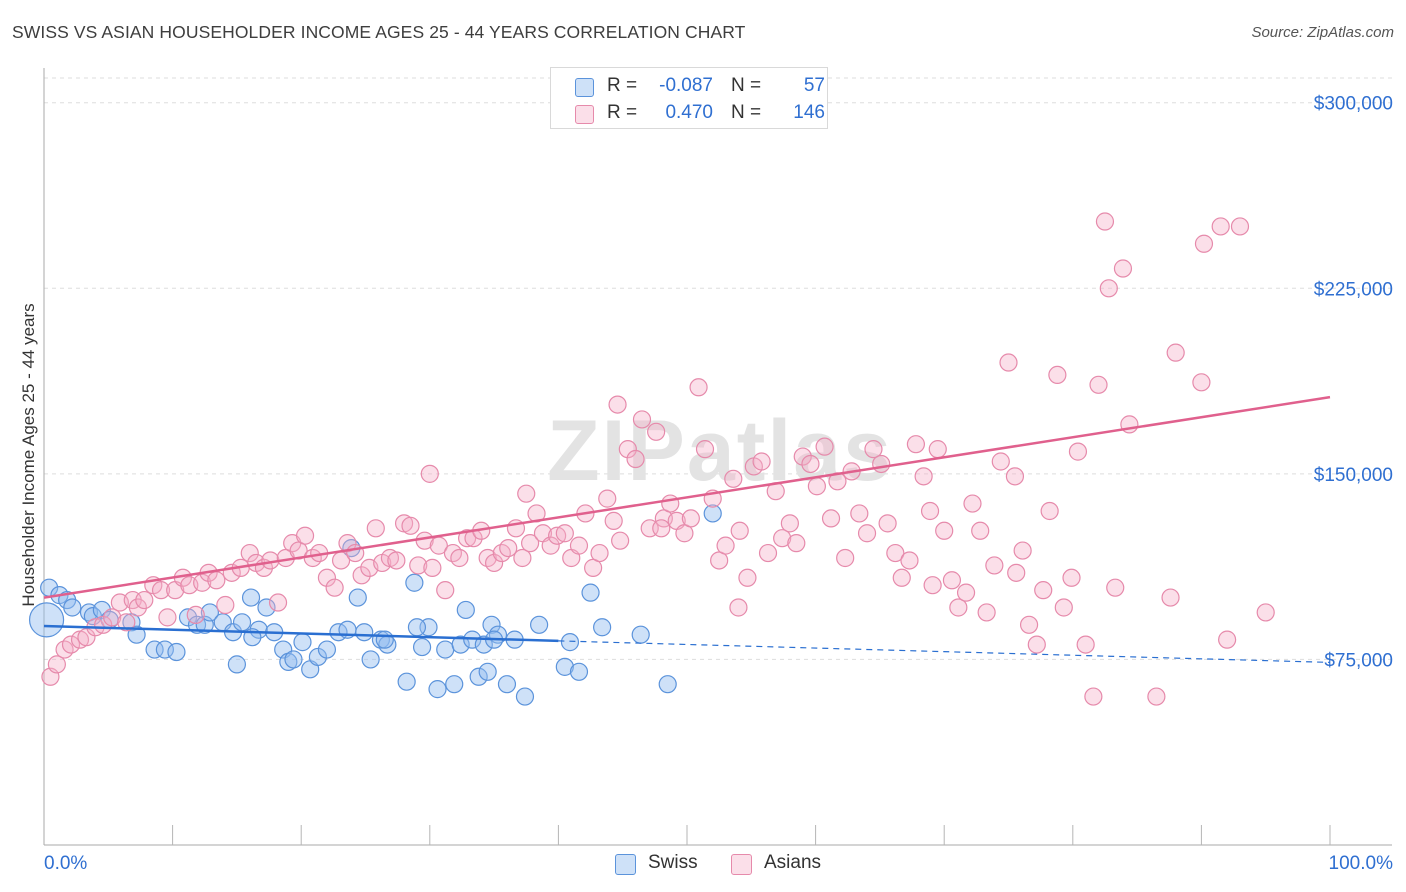 The height and width of the screenshot is (892, 1406). What do you see at coordinates (689, 98) in the screenshot?
I see `stats-legend: R = -0.087 N = 57 R = 0.470 N = 146` at bounding box center [689, 98].